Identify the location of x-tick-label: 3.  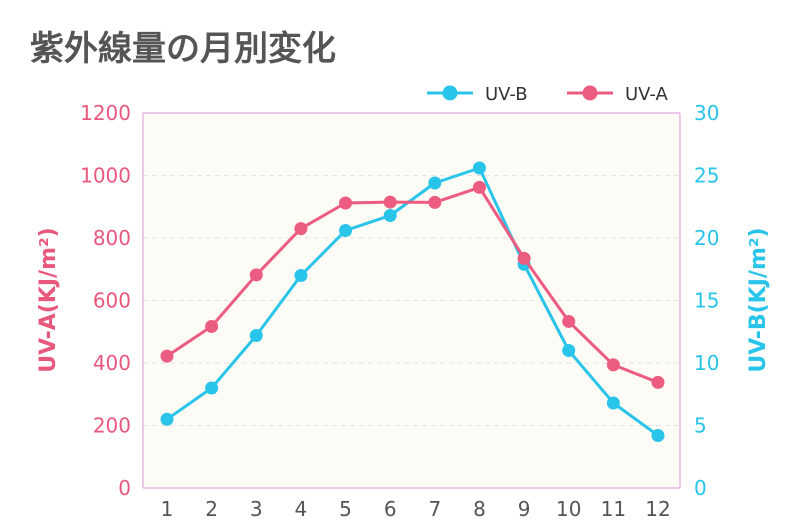
(256, 509).